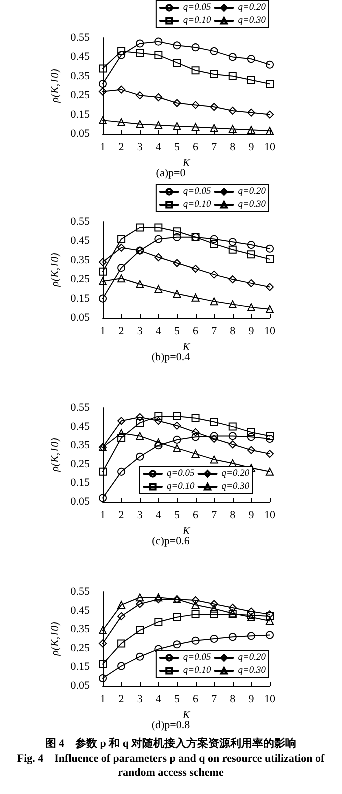 The height and width of the screenshot is (794, 342). Describe the element at coordinates (171, 174) in the screenshot. I see `text: (a)p=0` at that location.